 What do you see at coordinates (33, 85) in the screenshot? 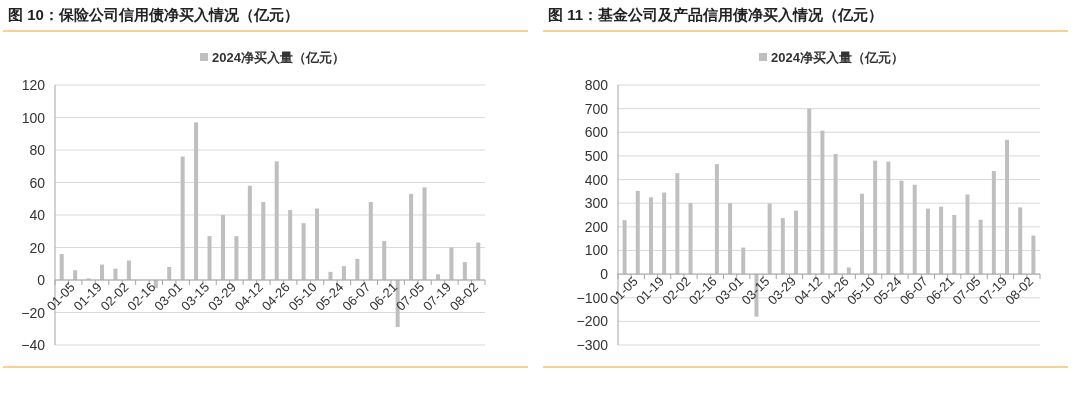
I see `y-tick-label: 120` at bounding box center [33, 85].